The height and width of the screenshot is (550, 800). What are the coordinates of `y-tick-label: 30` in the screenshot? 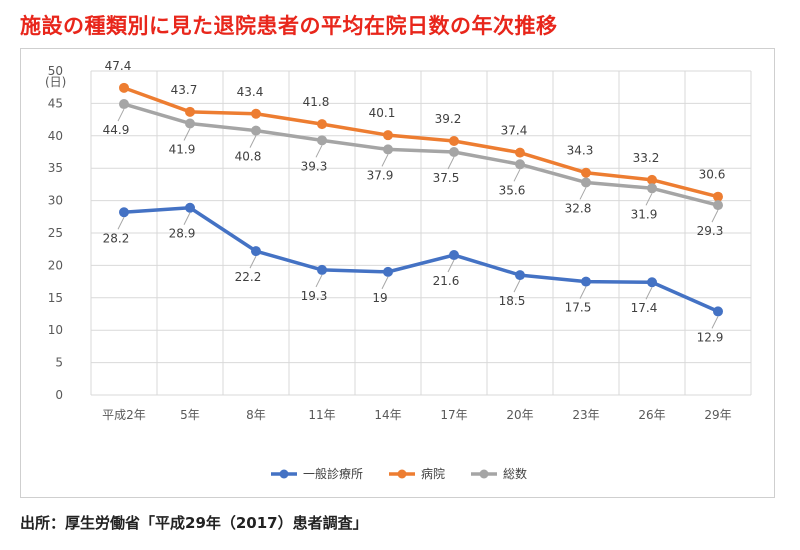 It's located at (55, 201).